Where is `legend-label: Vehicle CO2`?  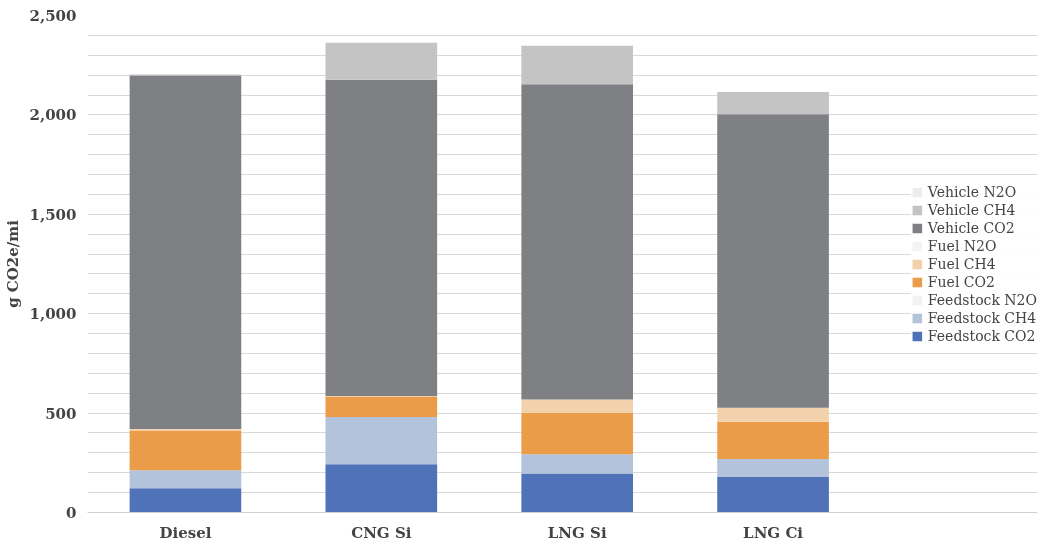 legend-label: Vehicle CO2 is located at coordinates (971, 227).